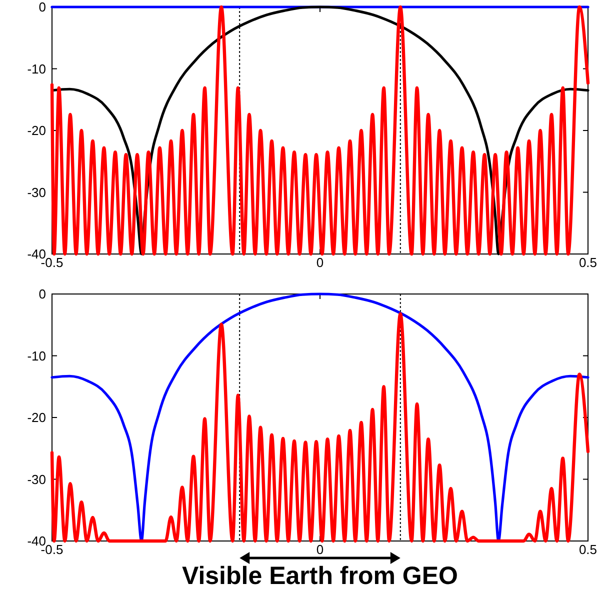  Describe the element at coordinates (320, 576) in the screenshot. I see `text: Visible Earth from GEO` at that location.